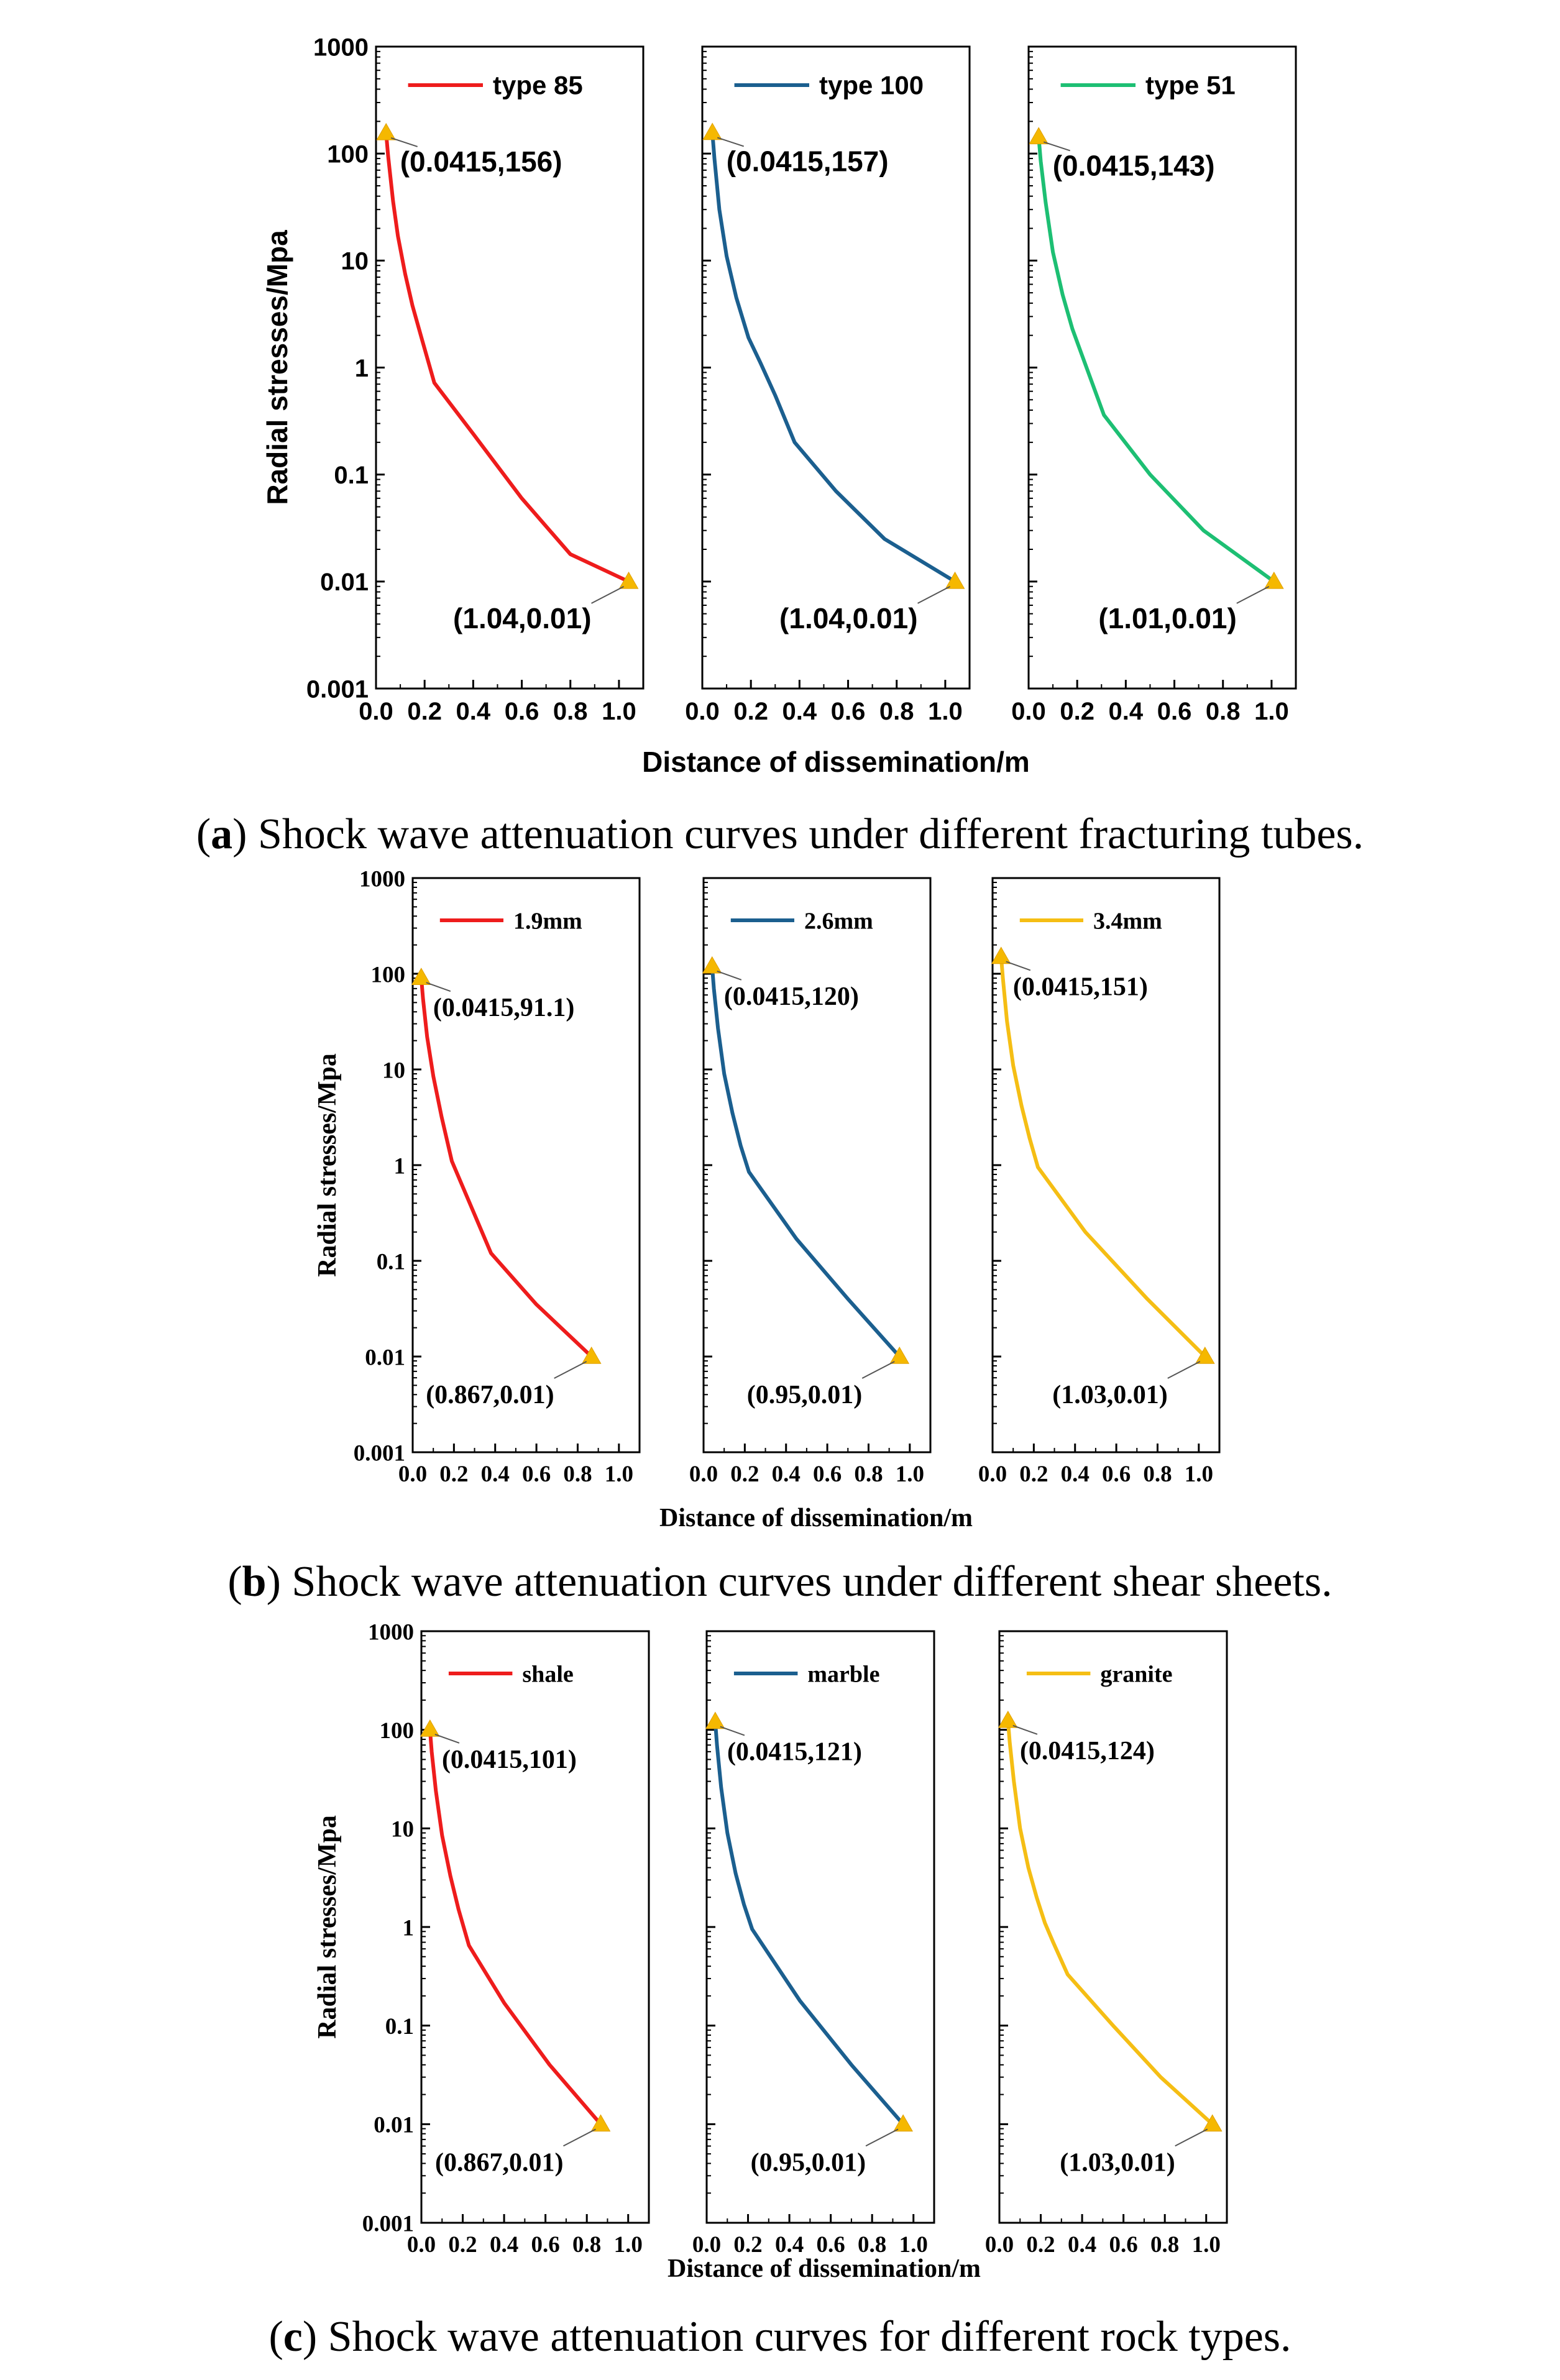  I want to click on y-tick-label: 10, so click(393, 1070).